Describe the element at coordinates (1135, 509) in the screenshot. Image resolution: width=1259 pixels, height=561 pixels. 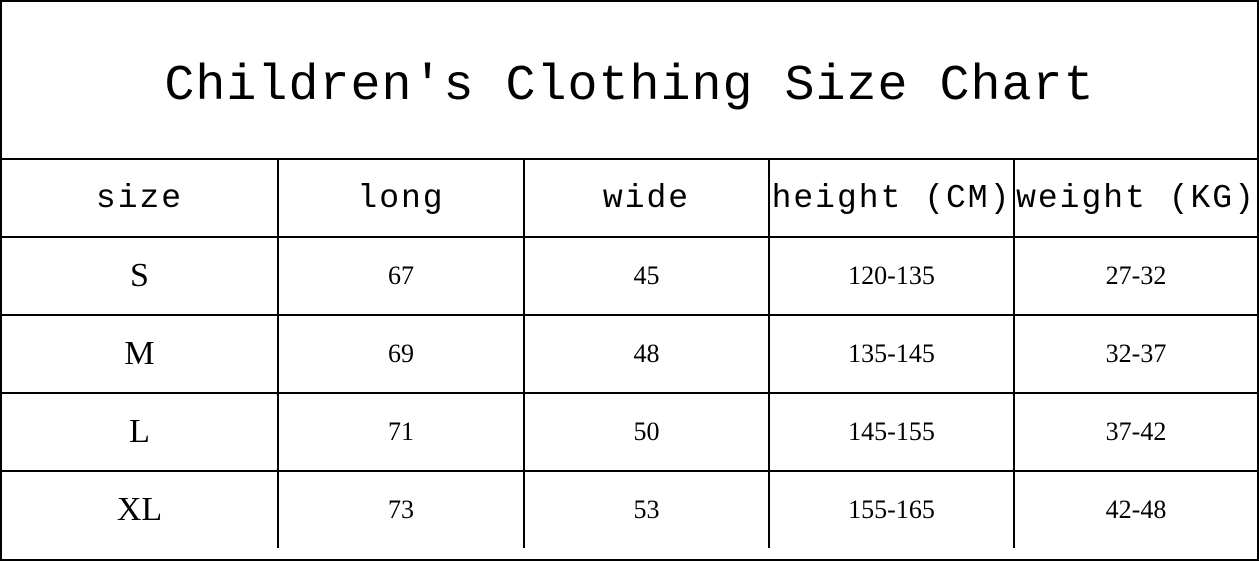
I see `cell-weight: 42-48` at that location.